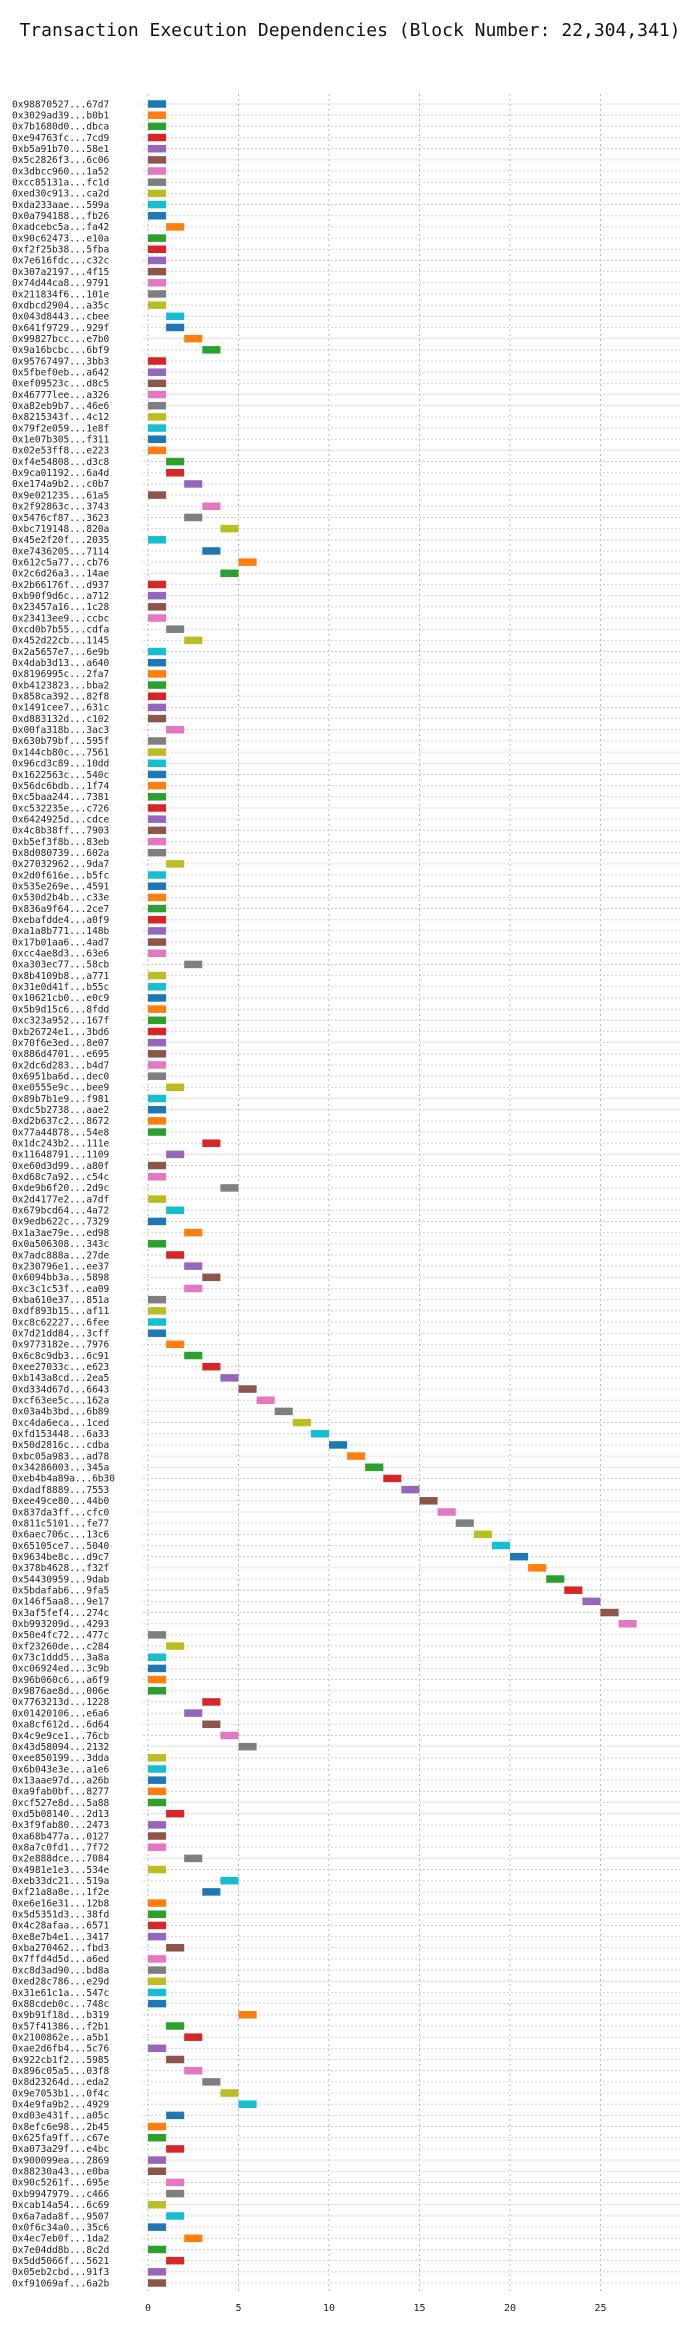  What do you see at coordinates (60, 1110) in the screenshot?
I see `y-tick-label: 0xdc5b2738...aae2` at bounding box center [60, 1110].